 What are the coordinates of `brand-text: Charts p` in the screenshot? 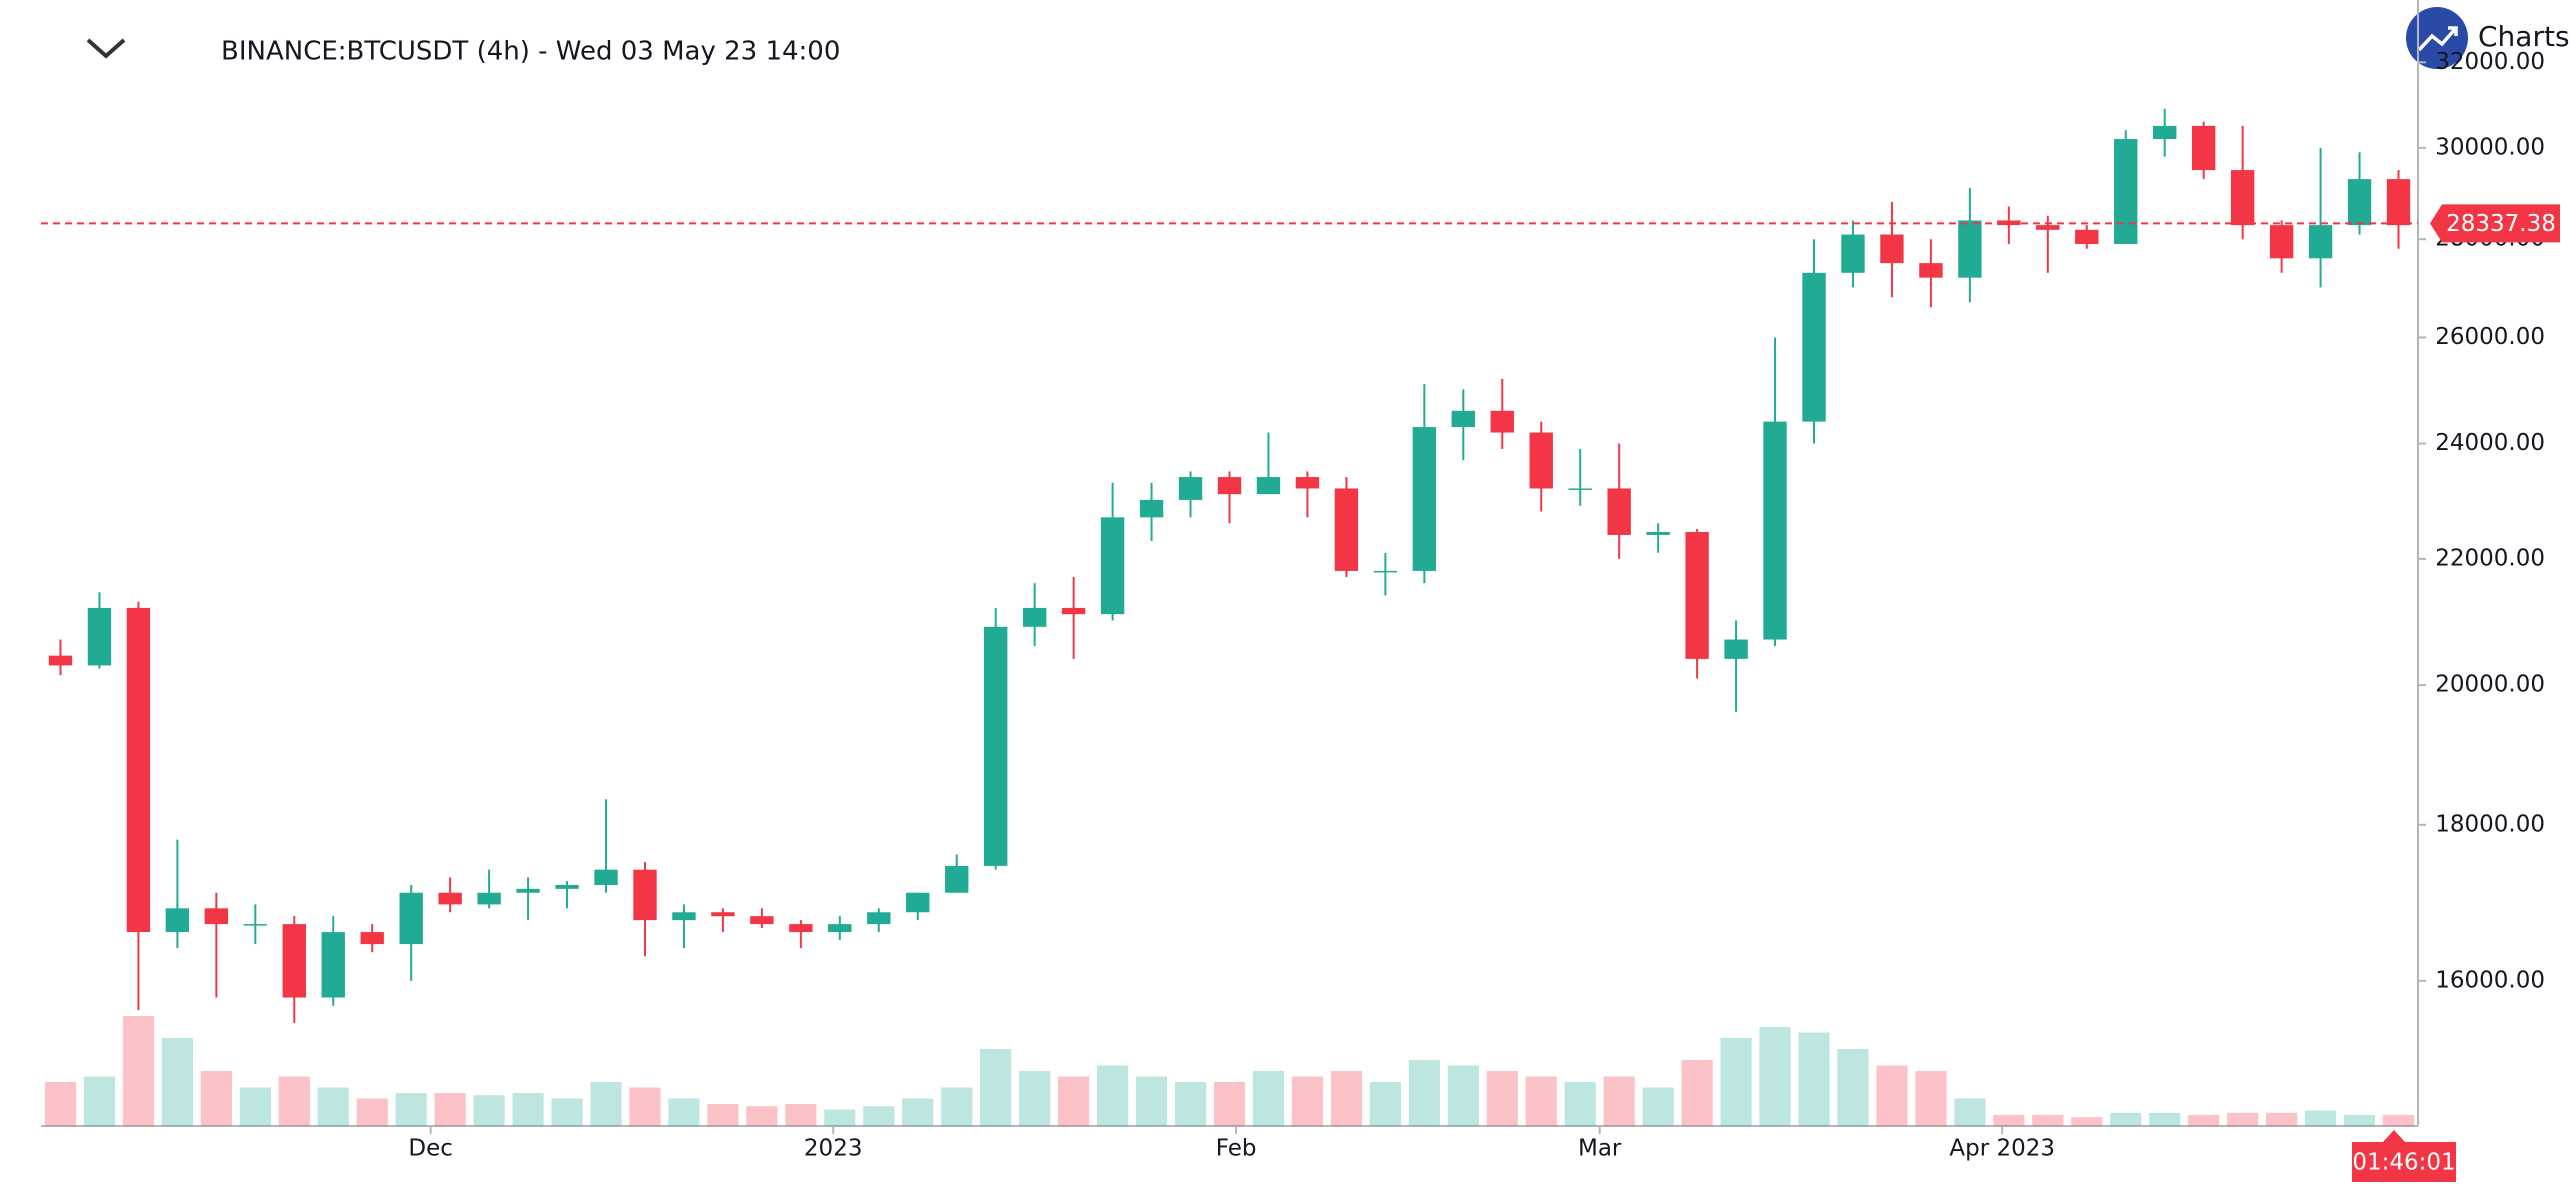 It's located at (2524, 36).